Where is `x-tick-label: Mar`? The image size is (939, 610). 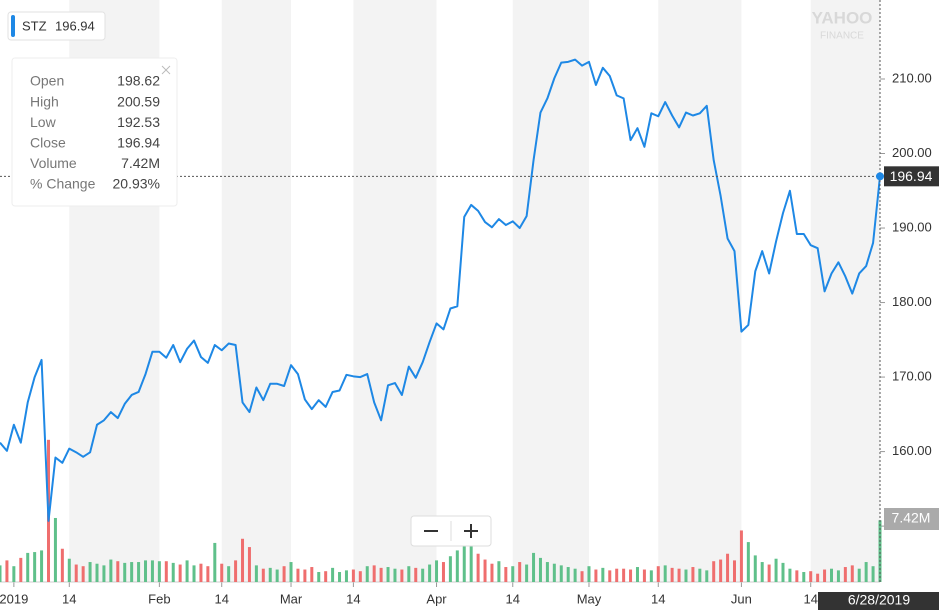
x-tick-label: Mar is located at coordinates (291, 598).